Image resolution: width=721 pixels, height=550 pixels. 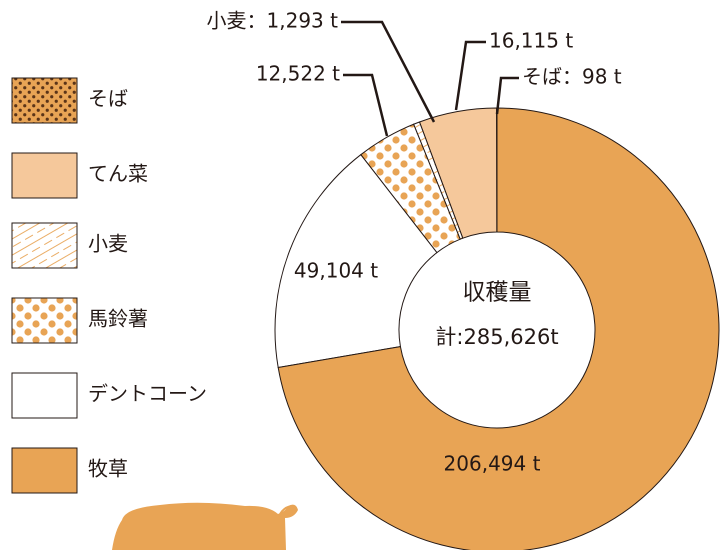 I want to click on value-label: 12,522 t, so click(x=298, y=74).